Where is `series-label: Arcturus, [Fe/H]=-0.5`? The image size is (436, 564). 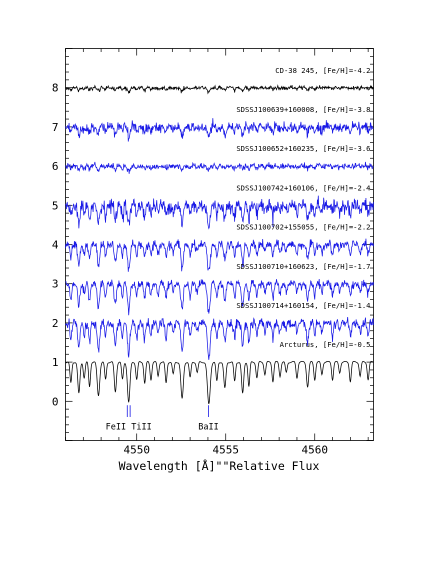 series-label: Arcturus, [Fe/H]=-0.5 is located at coordinates (325, 344).